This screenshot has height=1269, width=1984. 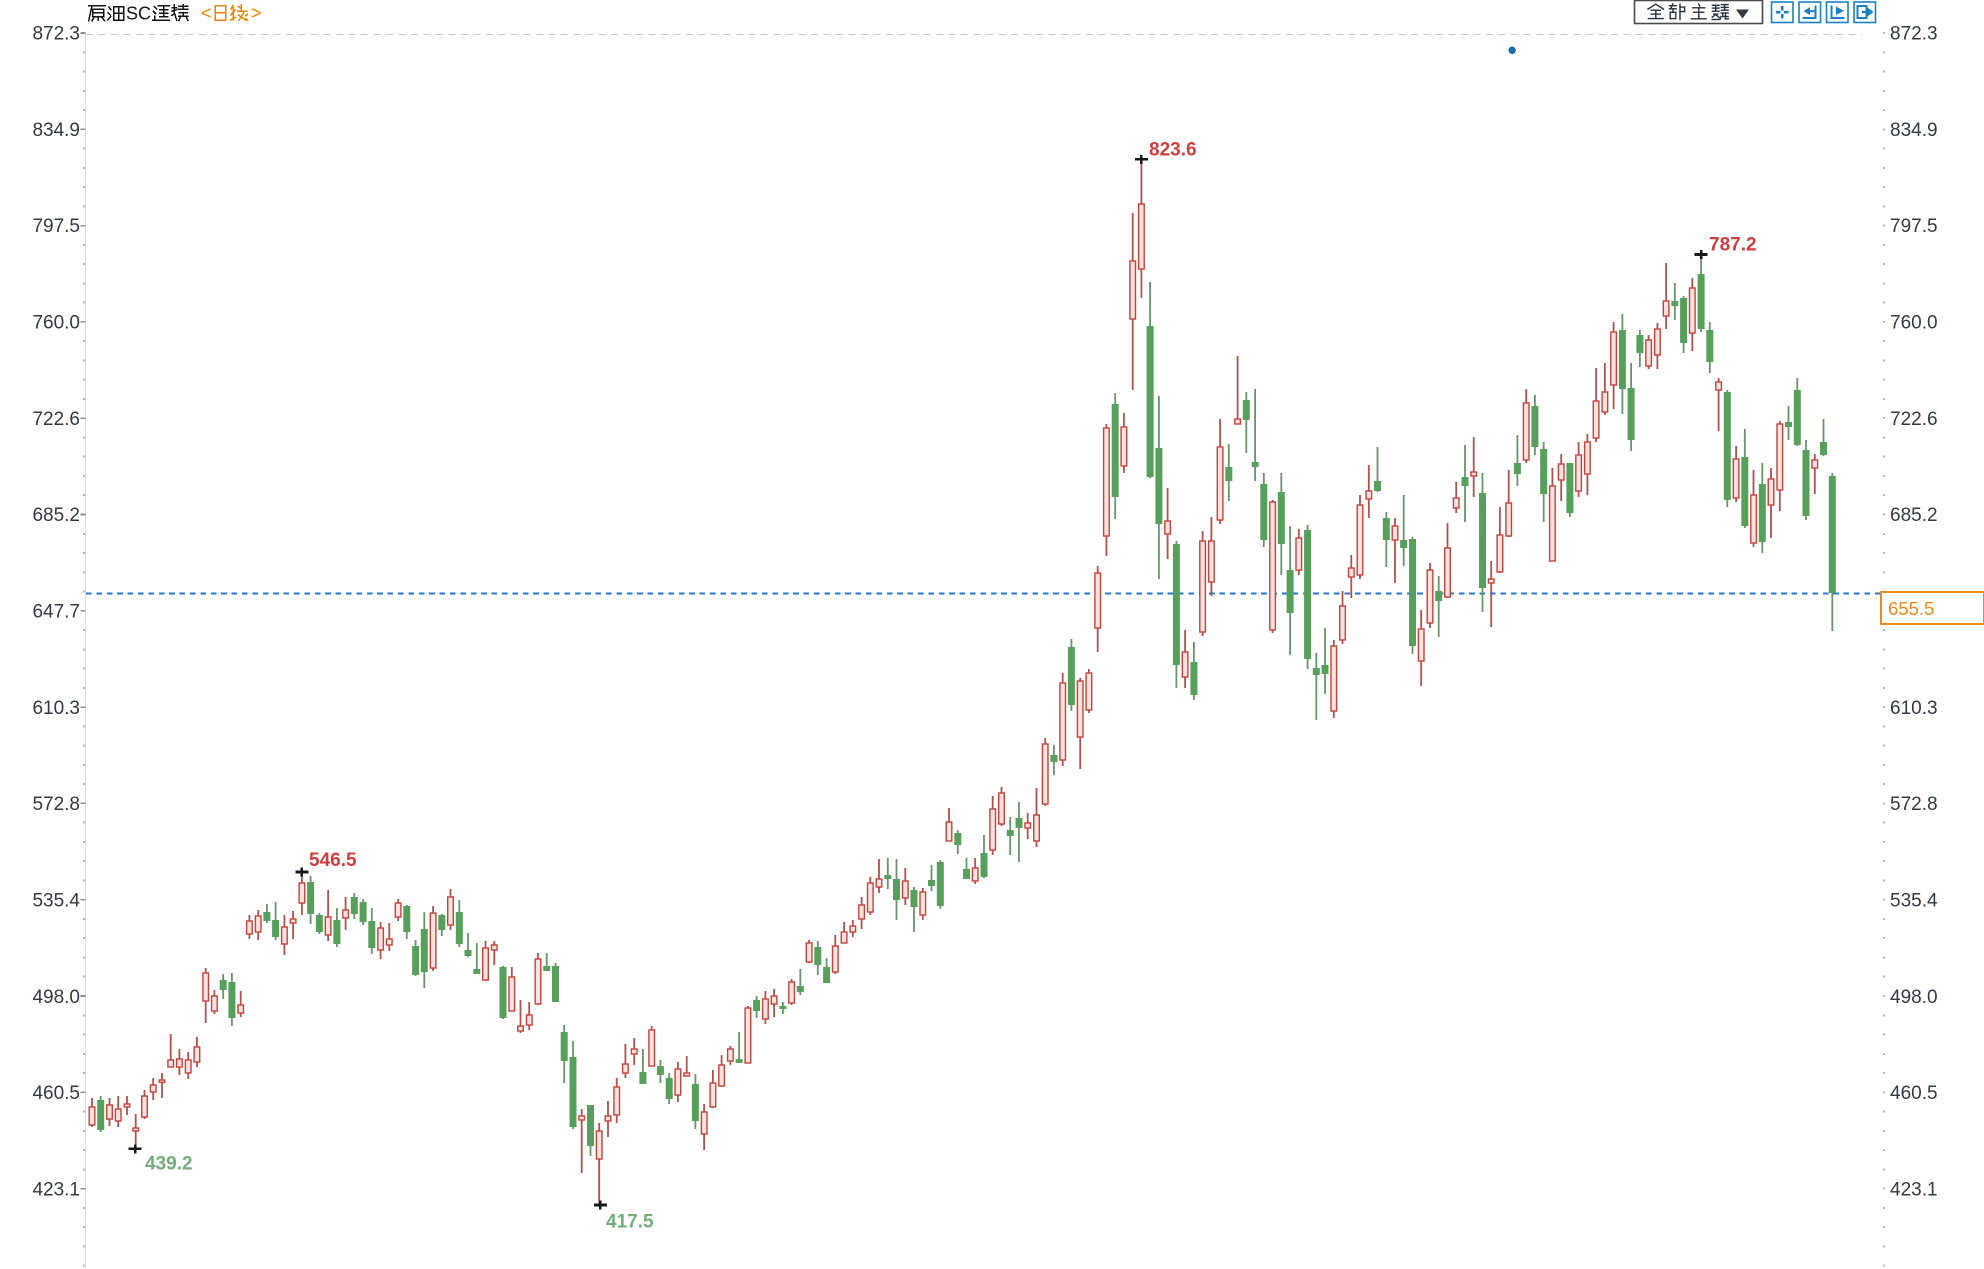 I want to click on svg-text: 823.6, so click(x=1173, y=150).